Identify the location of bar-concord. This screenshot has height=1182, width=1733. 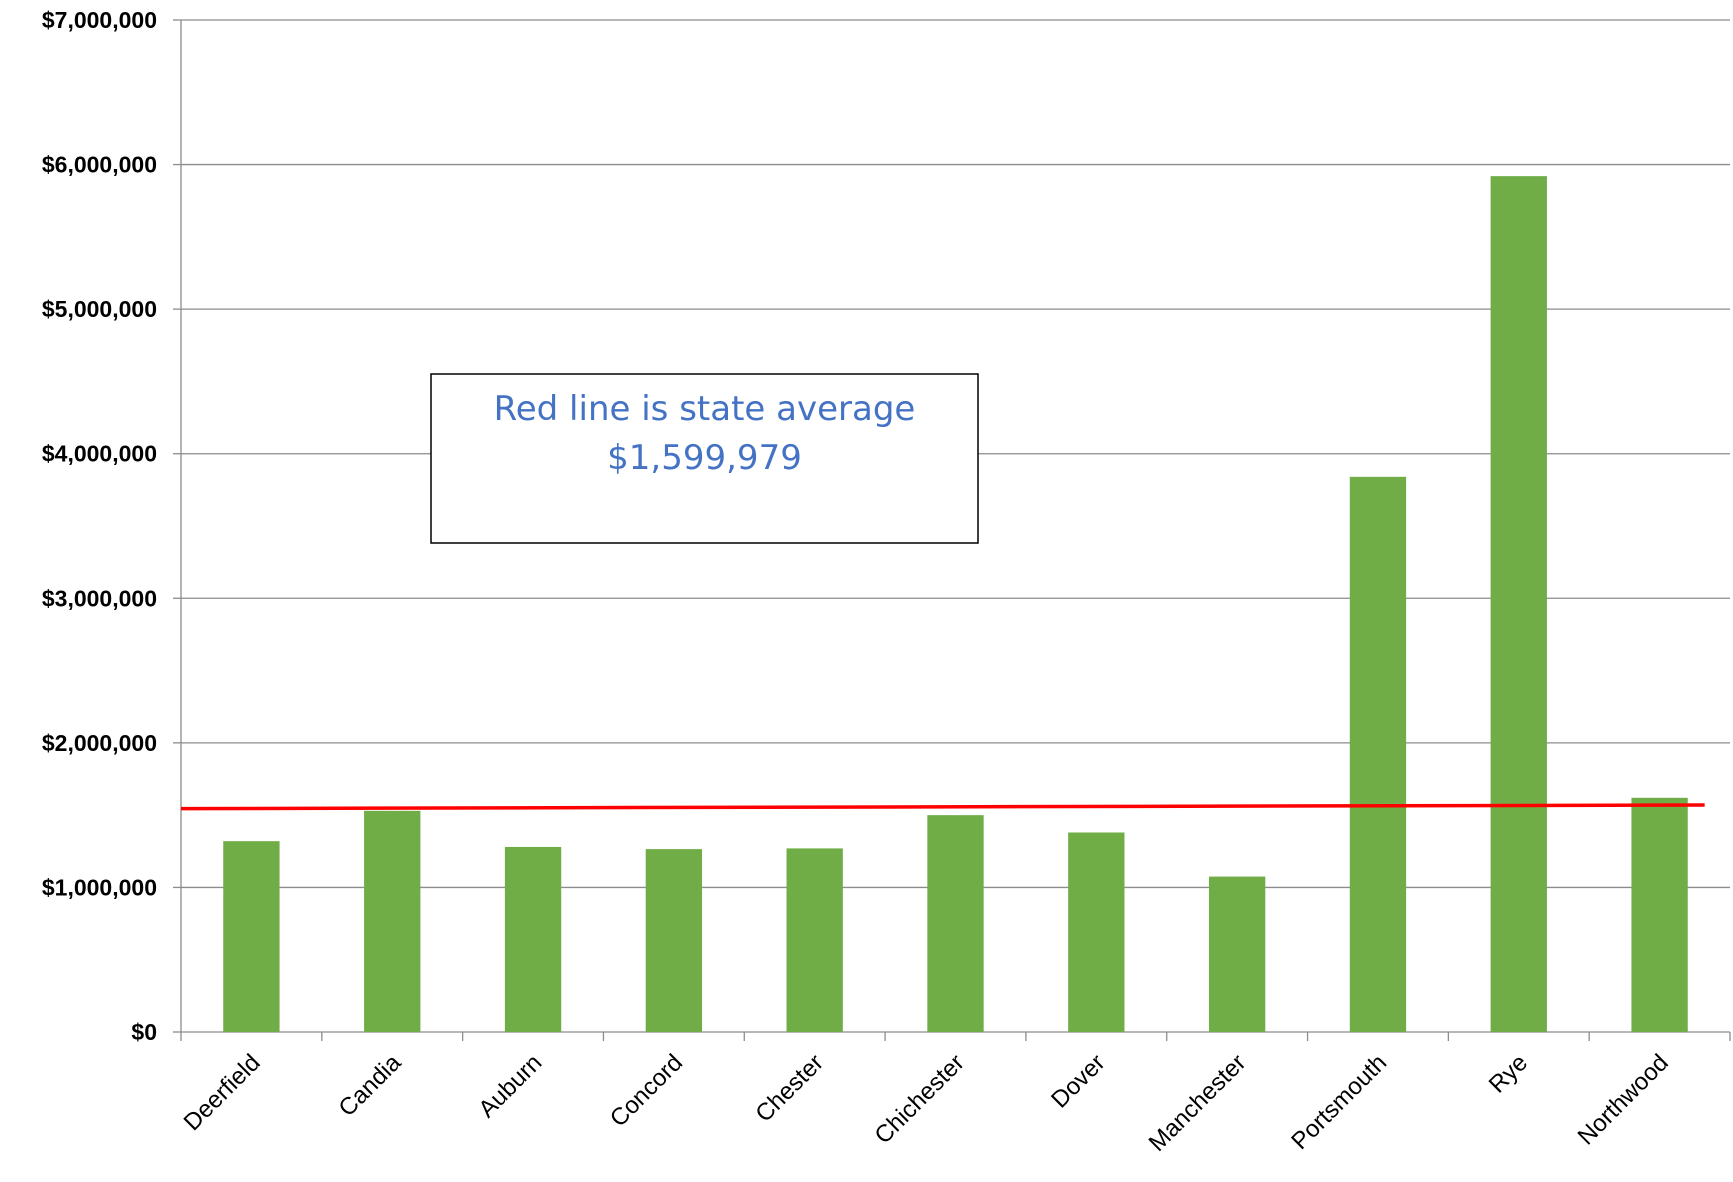
(674, 940).